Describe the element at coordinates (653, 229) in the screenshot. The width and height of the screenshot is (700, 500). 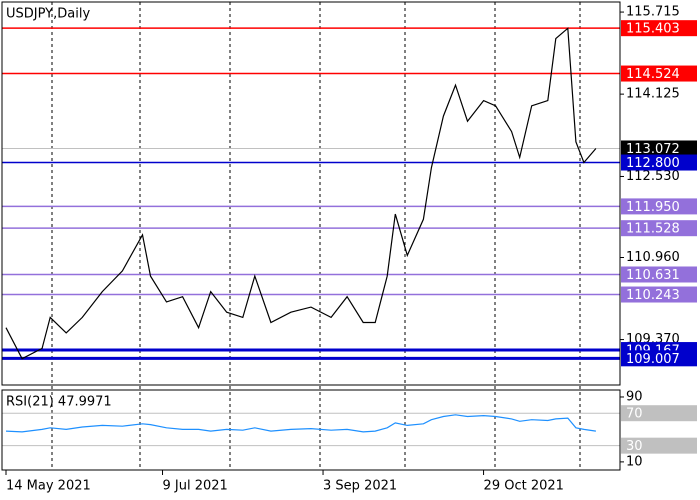
I see `level-label: 111.528` at that location.